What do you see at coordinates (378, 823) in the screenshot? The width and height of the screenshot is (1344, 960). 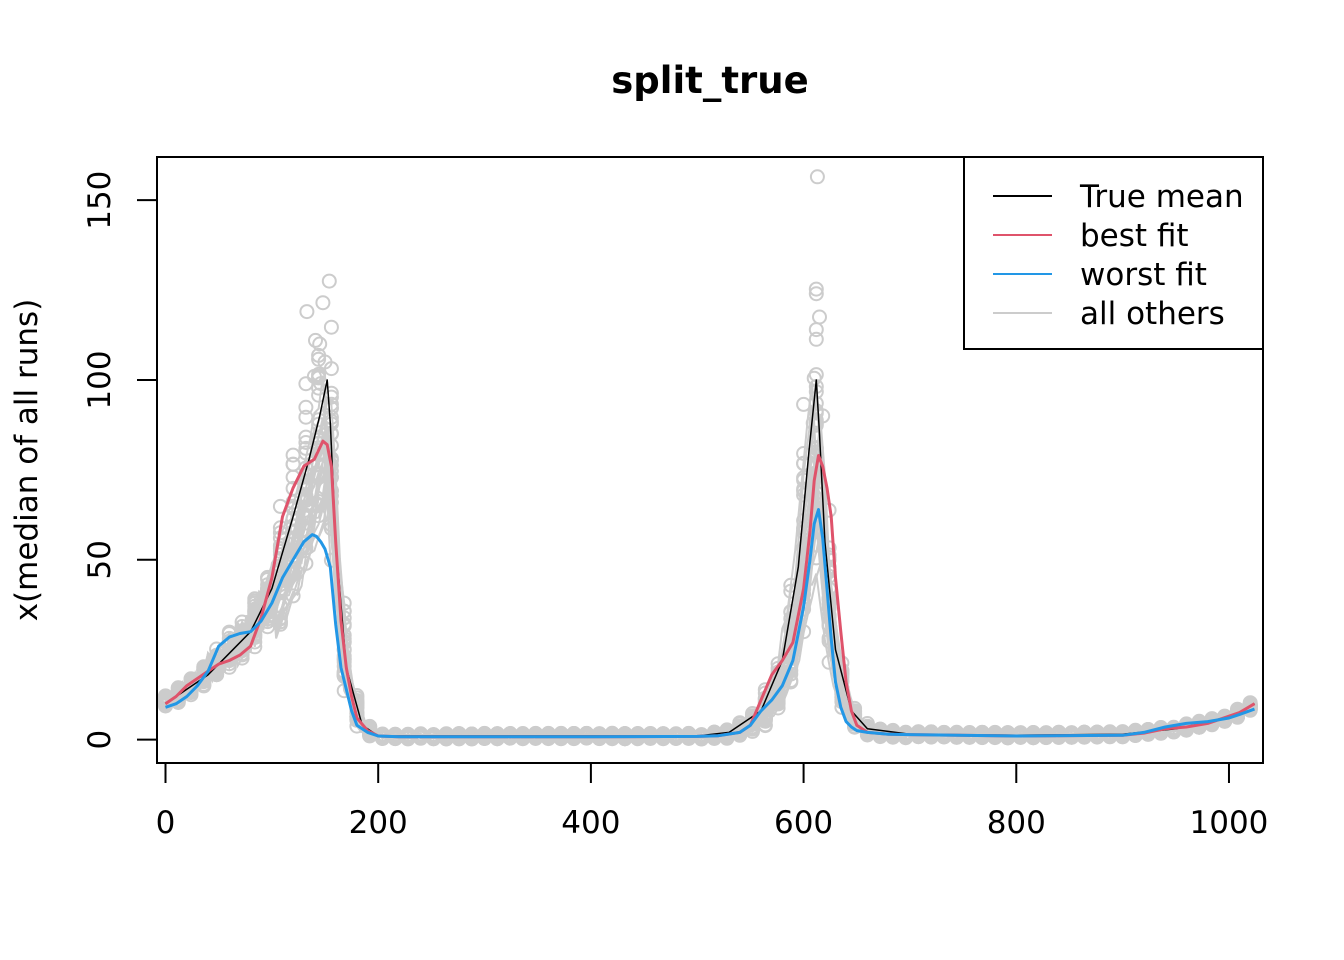 I see `x-tick-label: 200` at bounding box center [378, 823].